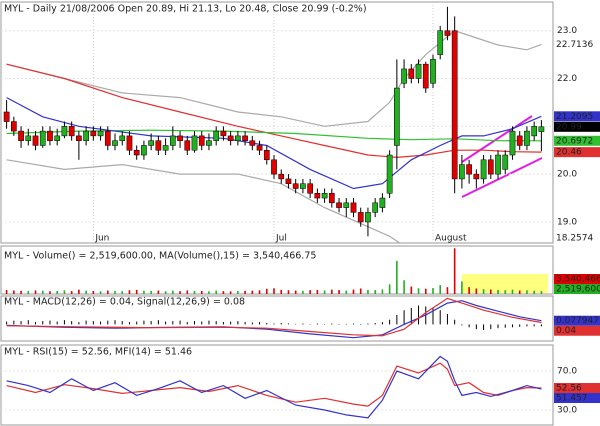  What do you see at coordinates (569, 127) in the screenshot?
I see `value-tag: 20.99` at bounding box center [569, 127].